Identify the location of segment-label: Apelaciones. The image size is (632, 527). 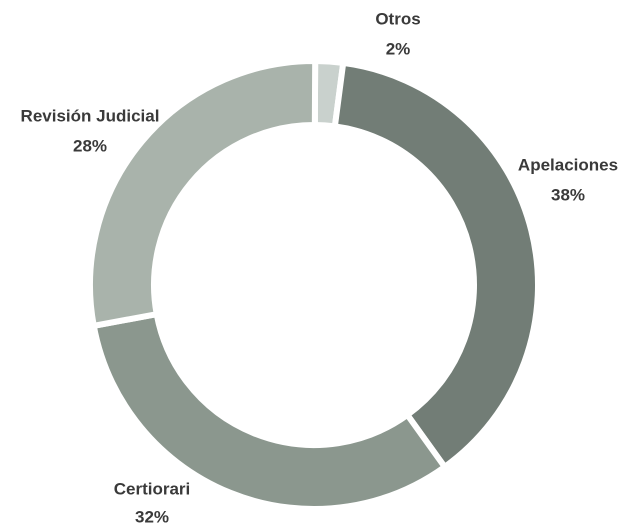
(568, 164).